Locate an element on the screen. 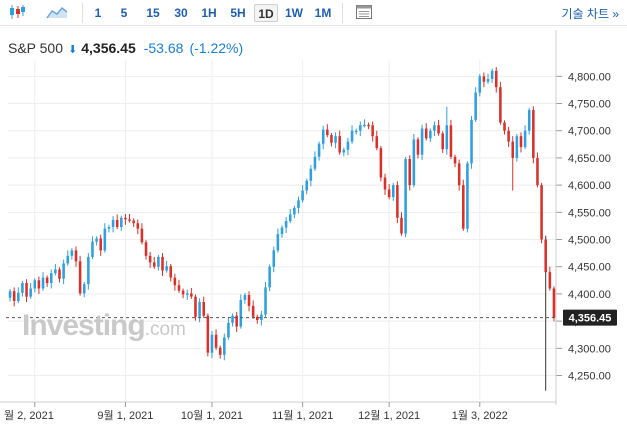 The height and width of the screenshot is (430, 627). interval-1h: 1H is located at coordinates (209, 13).